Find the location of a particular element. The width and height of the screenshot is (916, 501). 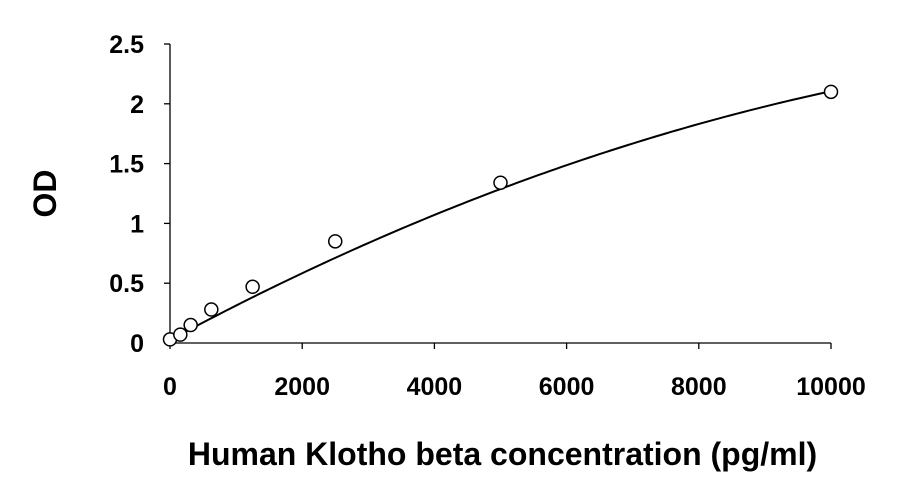

y-tick-label: 1 is located at coordinates (137, 224).